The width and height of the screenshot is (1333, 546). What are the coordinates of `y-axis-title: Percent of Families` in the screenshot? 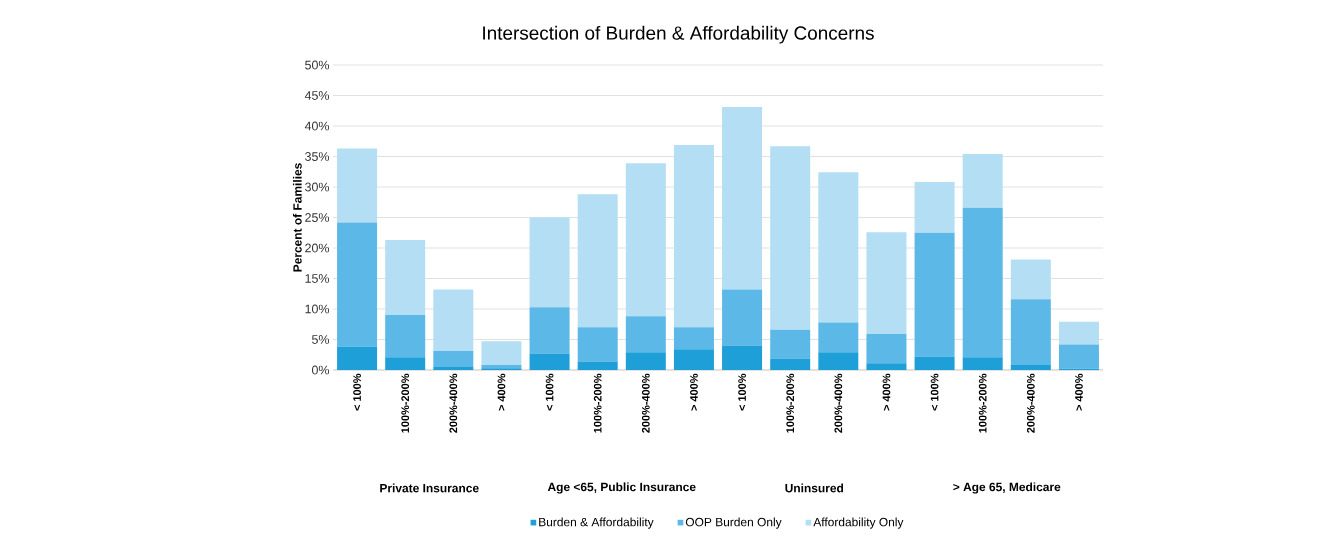 It's located at (297, 217).